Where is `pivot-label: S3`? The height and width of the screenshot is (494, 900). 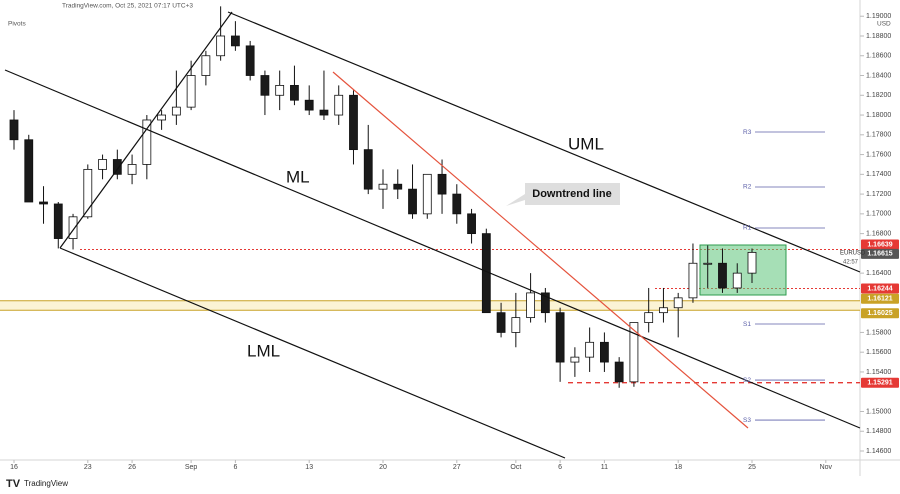 pivot-label: S3 is located at coordinates (747, 420).